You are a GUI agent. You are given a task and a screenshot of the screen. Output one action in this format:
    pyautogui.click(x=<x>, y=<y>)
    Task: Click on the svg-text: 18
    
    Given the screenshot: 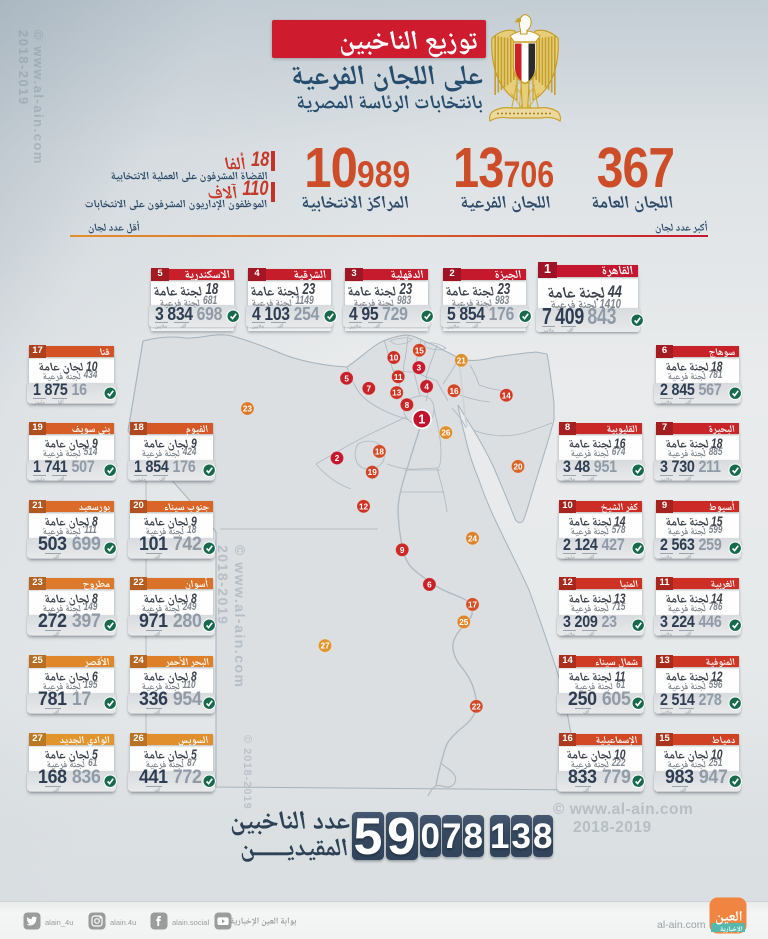 What is the action you would take?
    pyautogui.click(x=380, y=452)
    